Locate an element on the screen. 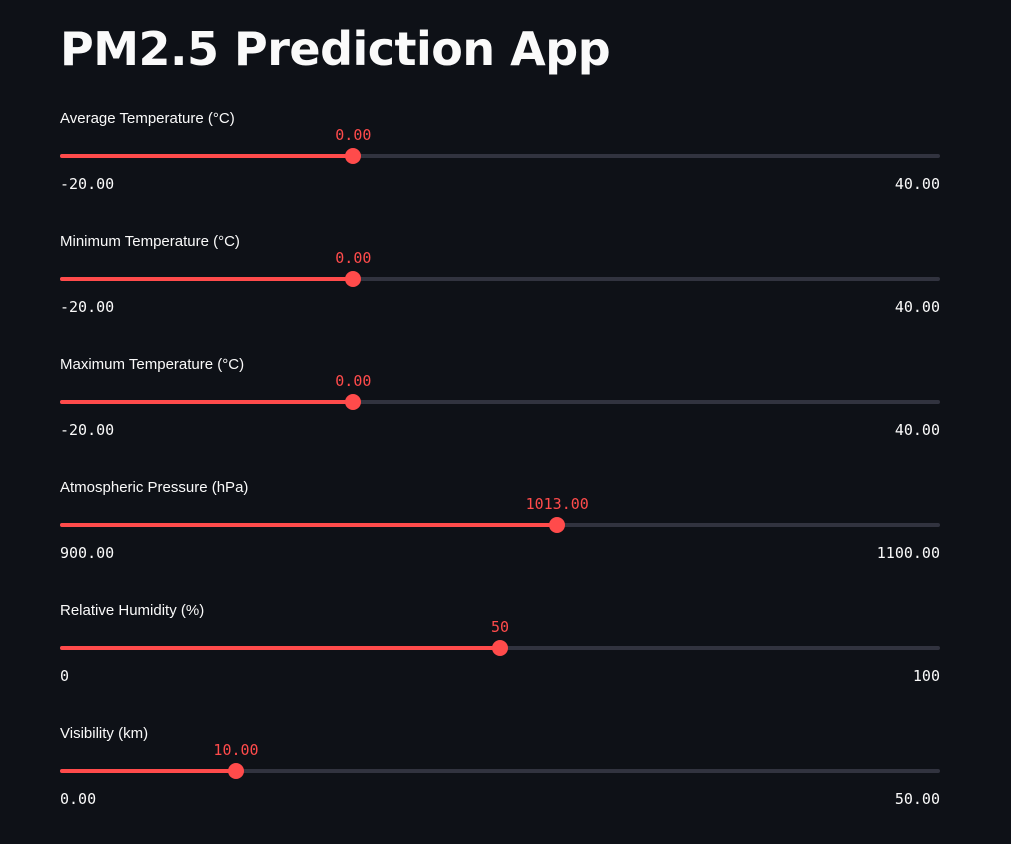  page-title: PM2.5 Prediction App is located at coordinates (335, 49).